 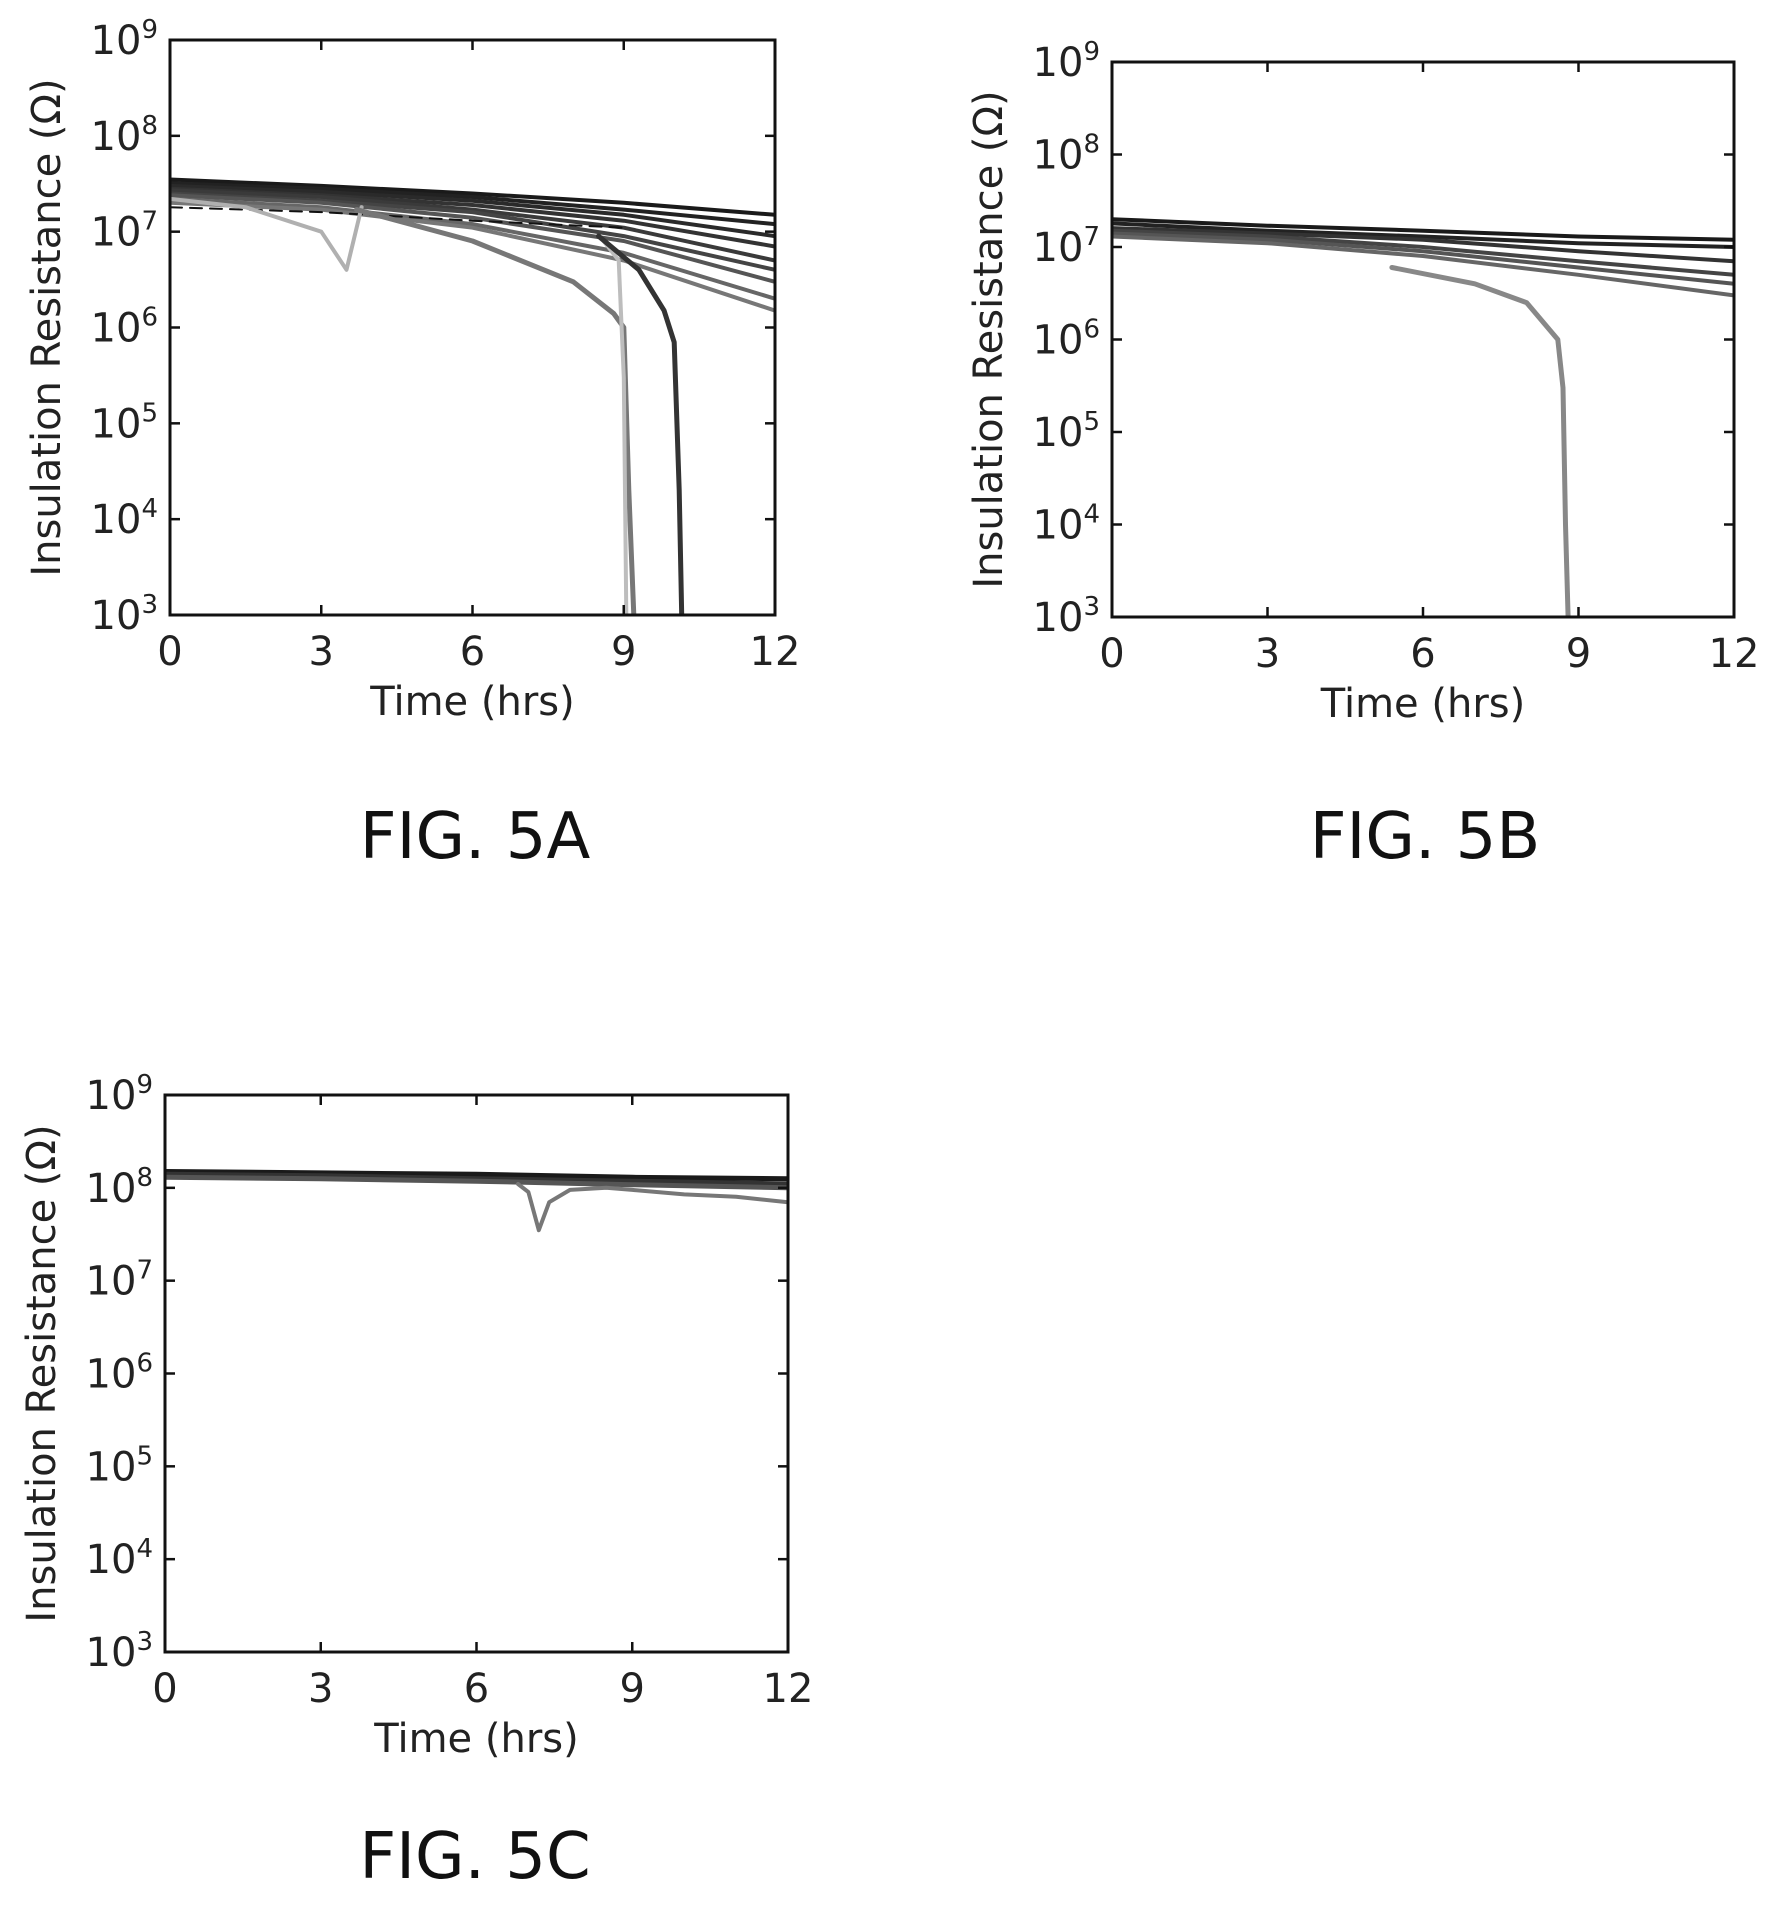 I want to click on figure-label-5a: FIG. 5A, so click(x=475, y=837).